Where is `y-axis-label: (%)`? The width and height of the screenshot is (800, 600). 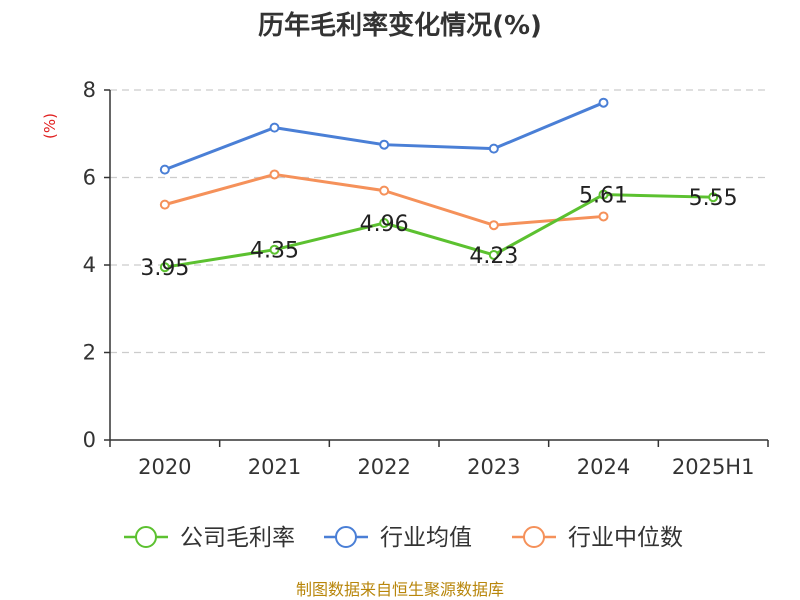 y-axis-label: (%) is located at coordinates (50, 126).